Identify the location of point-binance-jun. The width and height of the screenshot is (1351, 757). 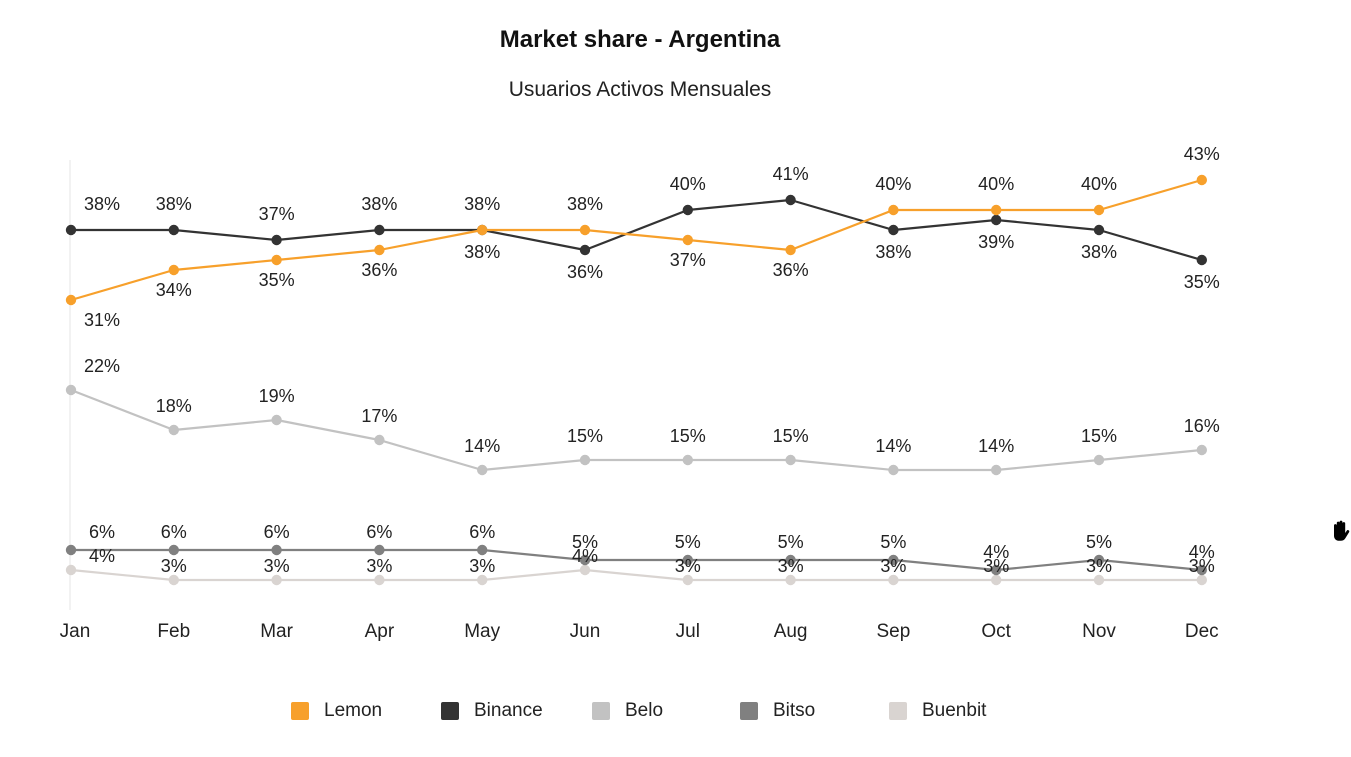
(585, 250).